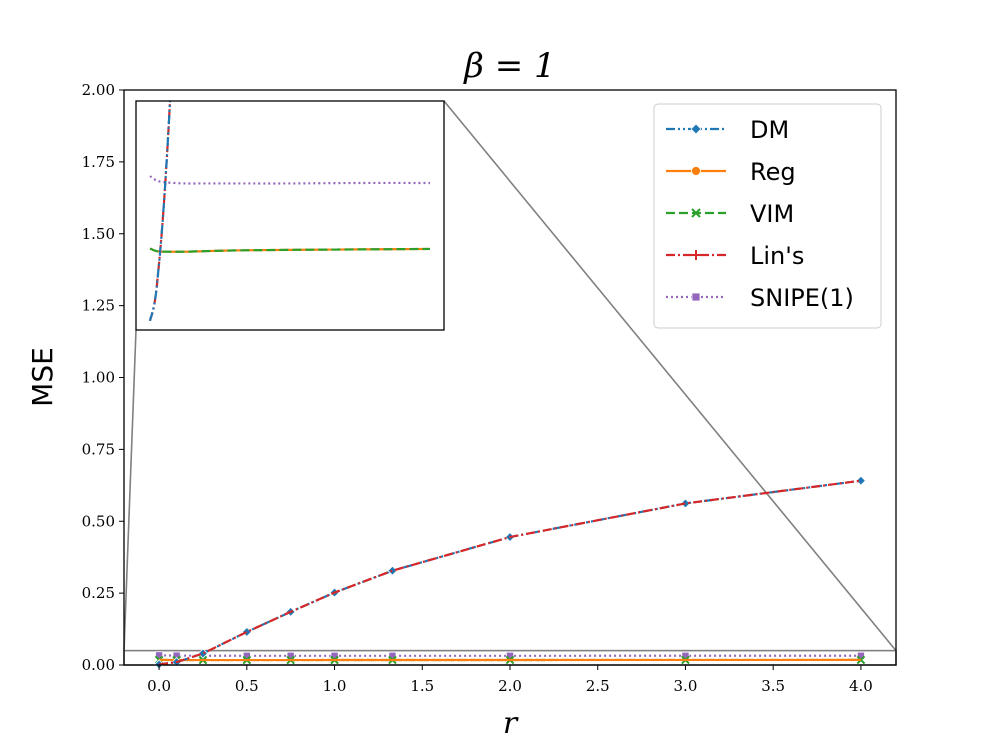 The width and height of the screenshot is (996, 747). I want to click on legend-label: Lin's, so click(777, 256).